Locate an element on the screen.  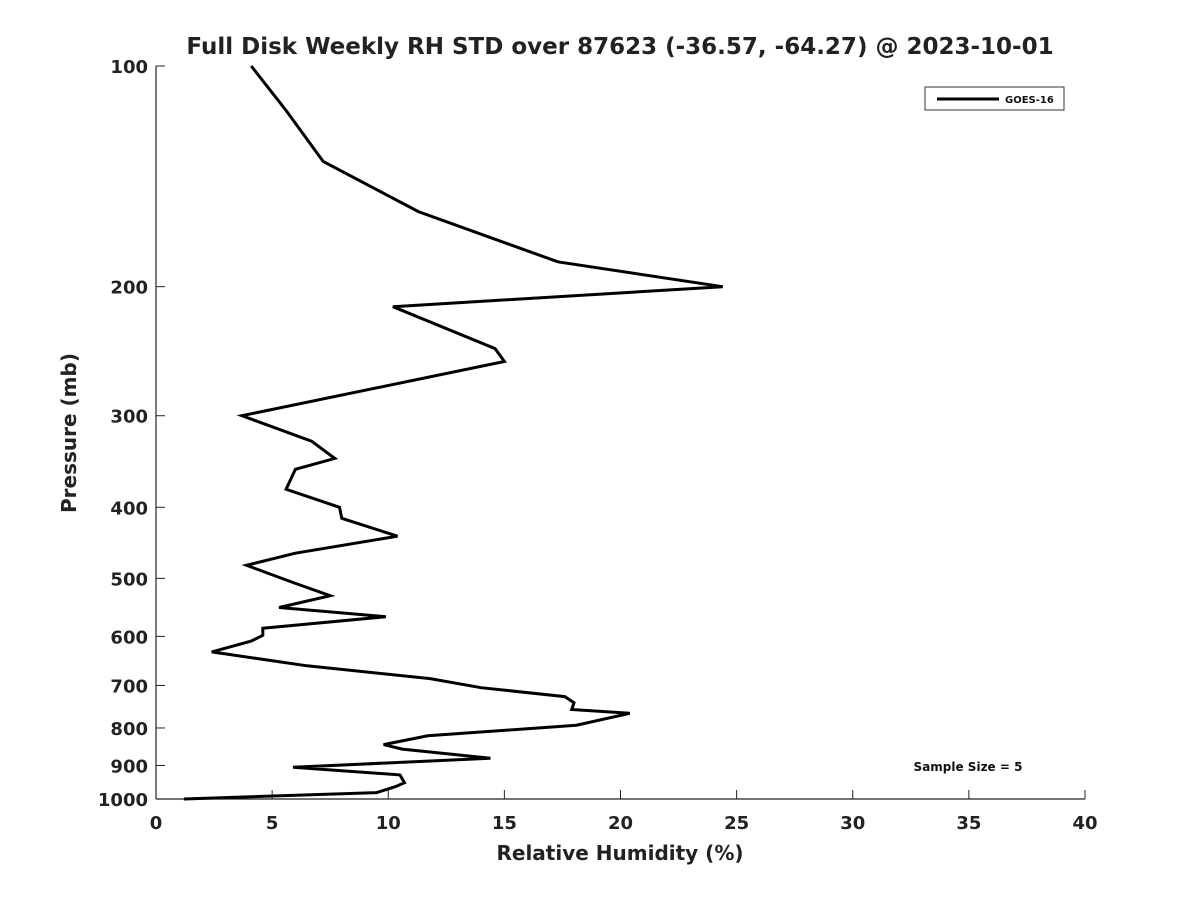
y-axis-ticks: 100 200 300 400 500 600 700 800 900 1000 is located at coordinates (131, 434).